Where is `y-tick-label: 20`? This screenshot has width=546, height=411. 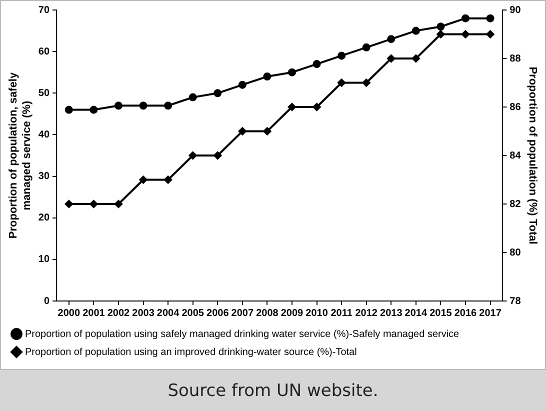 y-tick-label: 20 is located at coordinates (44, 218).